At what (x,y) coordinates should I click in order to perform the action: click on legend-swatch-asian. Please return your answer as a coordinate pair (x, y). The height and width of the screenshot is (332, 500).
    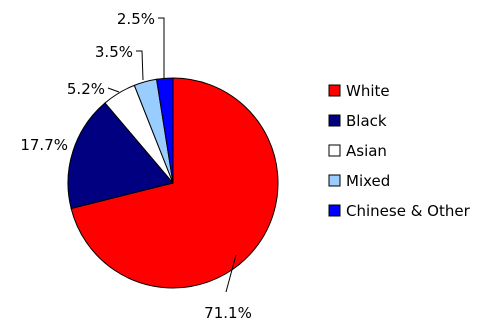
    Looking at the image, I should click on (334, 150).